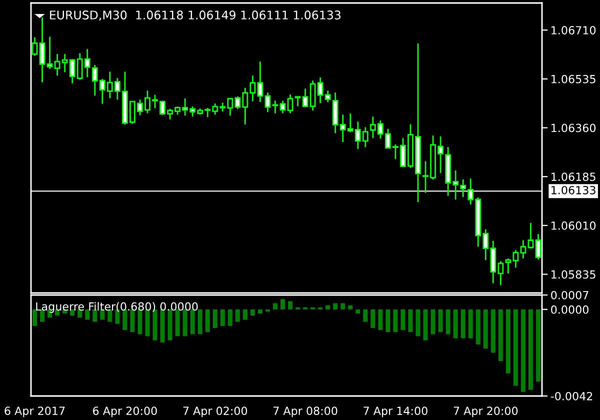 The width and height of the screenshot is (600, 420). What do you see at coordinates (574, 79) in the screenshot?
I see `y-tick-label: 1.06535` at bounding box center [574, 79].